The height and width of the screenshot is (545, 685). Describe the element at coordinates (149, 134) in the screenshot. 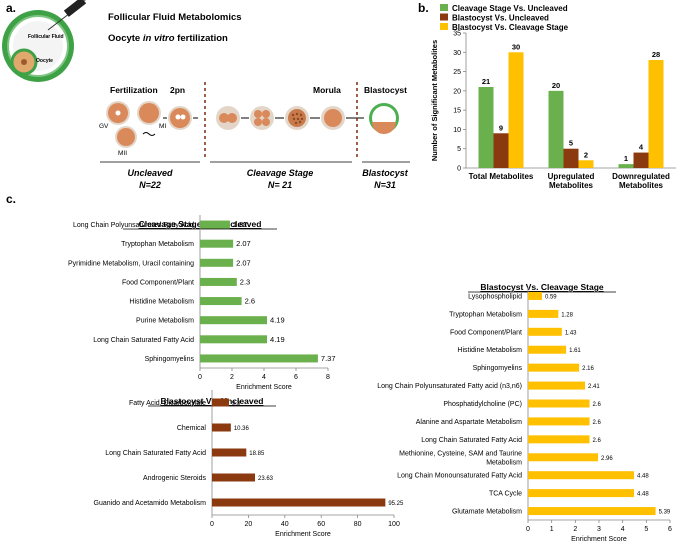

I see `sperm-icon` at that location.